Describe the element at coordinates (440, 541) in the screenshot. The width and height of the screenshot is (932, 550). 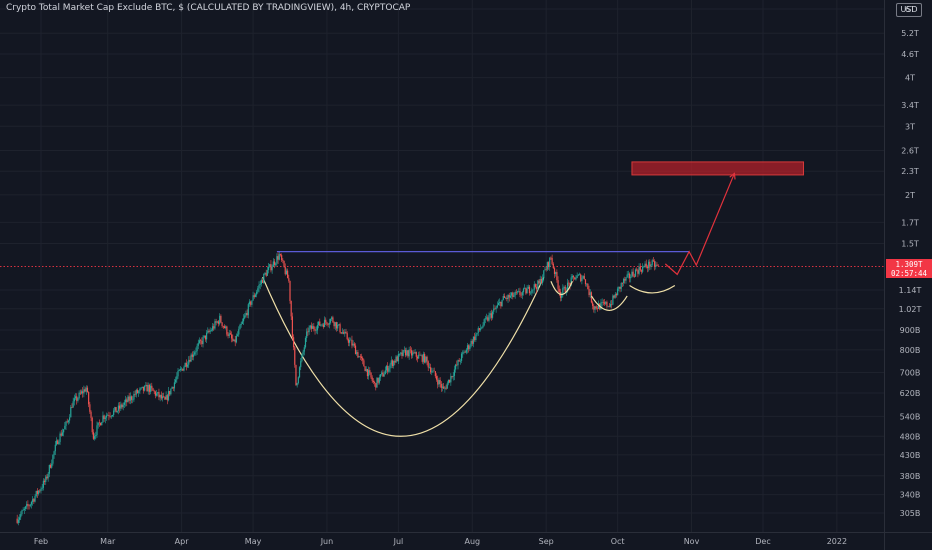
I see `time-axis: Feb Mar Apr May Jun Jul Aug Sep Oct Nov Dec 2022` at that location.